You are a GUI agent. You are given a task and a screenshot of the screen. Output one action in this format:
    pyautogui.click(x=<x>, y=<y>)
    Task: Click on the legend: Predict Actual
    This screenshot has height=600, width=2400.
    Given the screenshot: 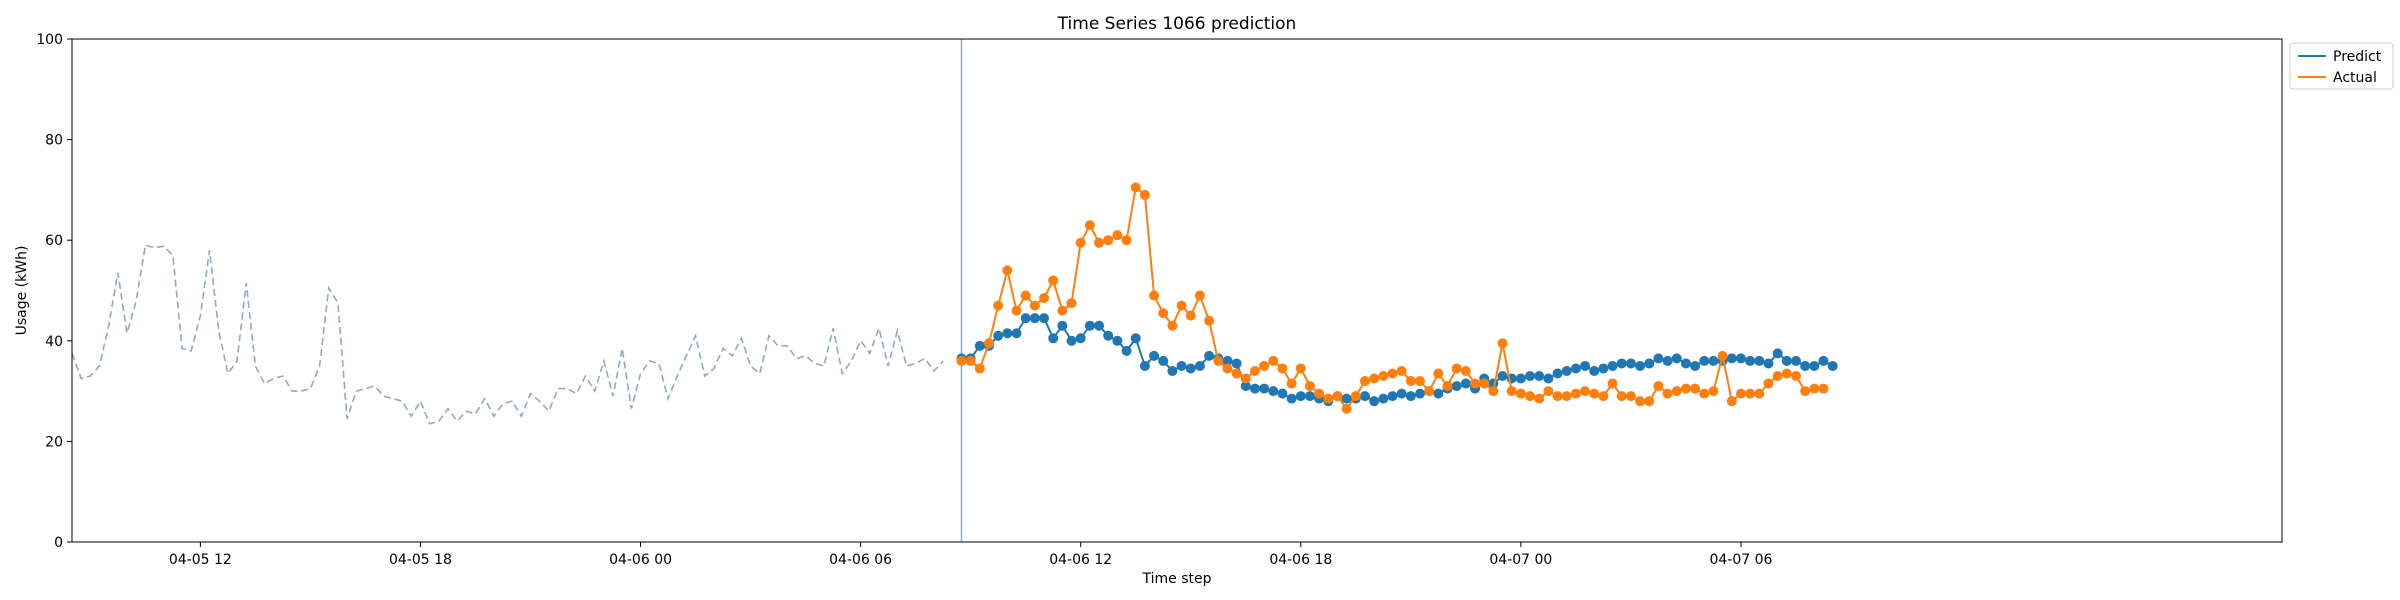 What is the action you would take?
    pyautogui.click(x=2341, y=66)
    